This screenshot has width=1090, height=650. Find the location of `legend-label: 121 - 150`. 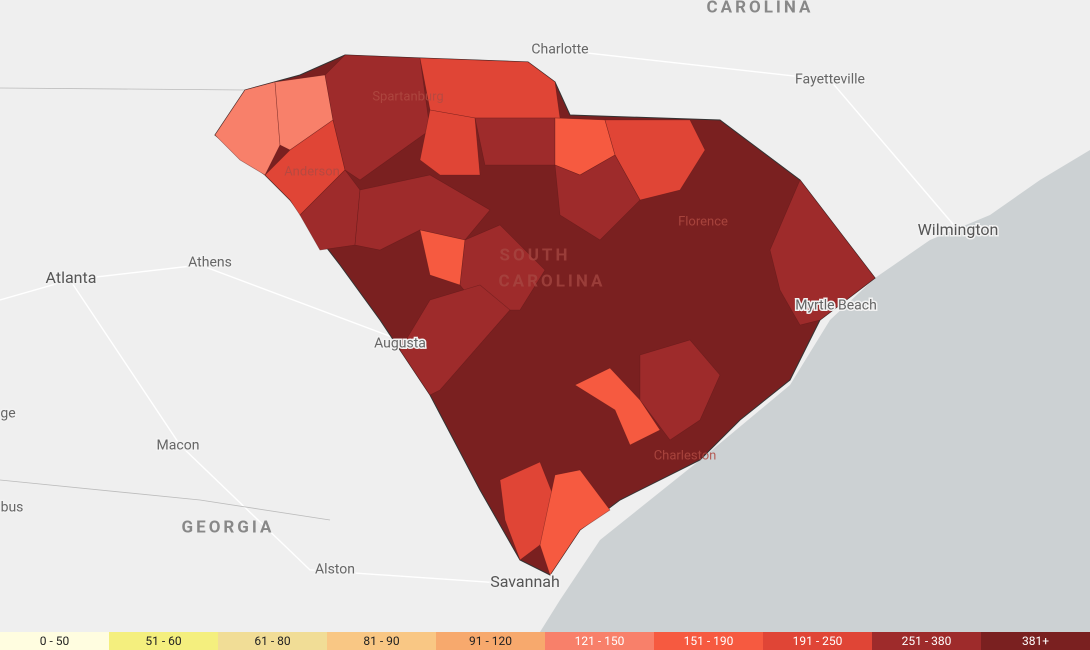

legend-label: 121 - 150 is located at coordinates (600, 641).